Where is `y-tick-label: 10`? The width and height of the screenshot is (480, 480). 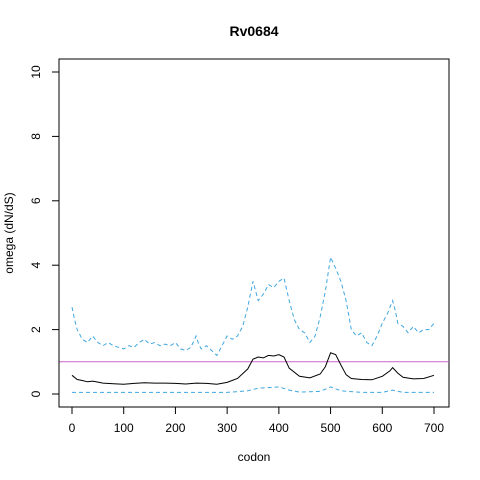 y-tick-label: 10 is located at coordinates (36, 72).